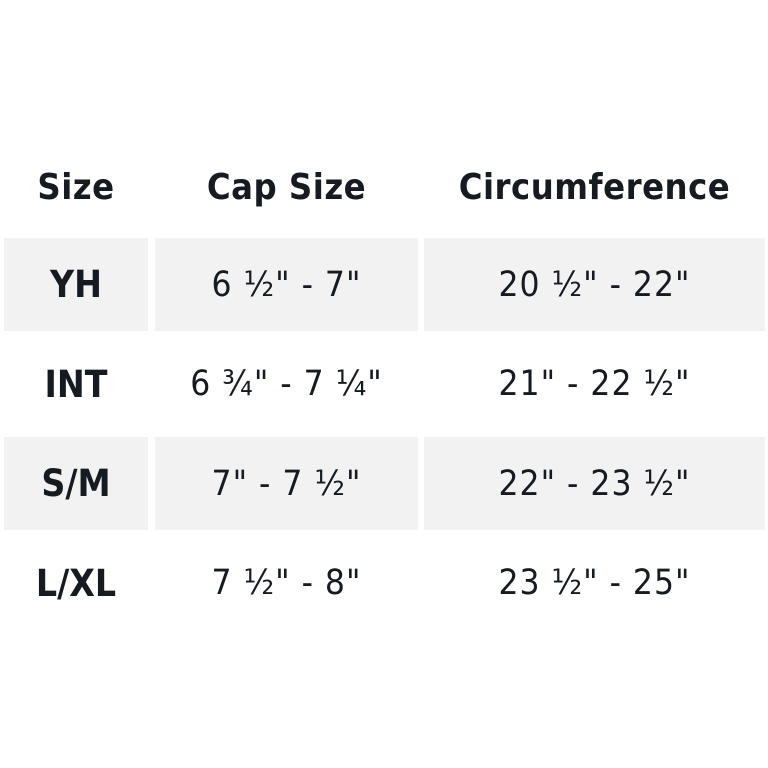 This screenshot has width=768, height=768. What do you see at coordinates (594, 583) in the screenshot?
I see `row-circ-cell: 23 ½" - 25"` at bounding box center [594, 583].